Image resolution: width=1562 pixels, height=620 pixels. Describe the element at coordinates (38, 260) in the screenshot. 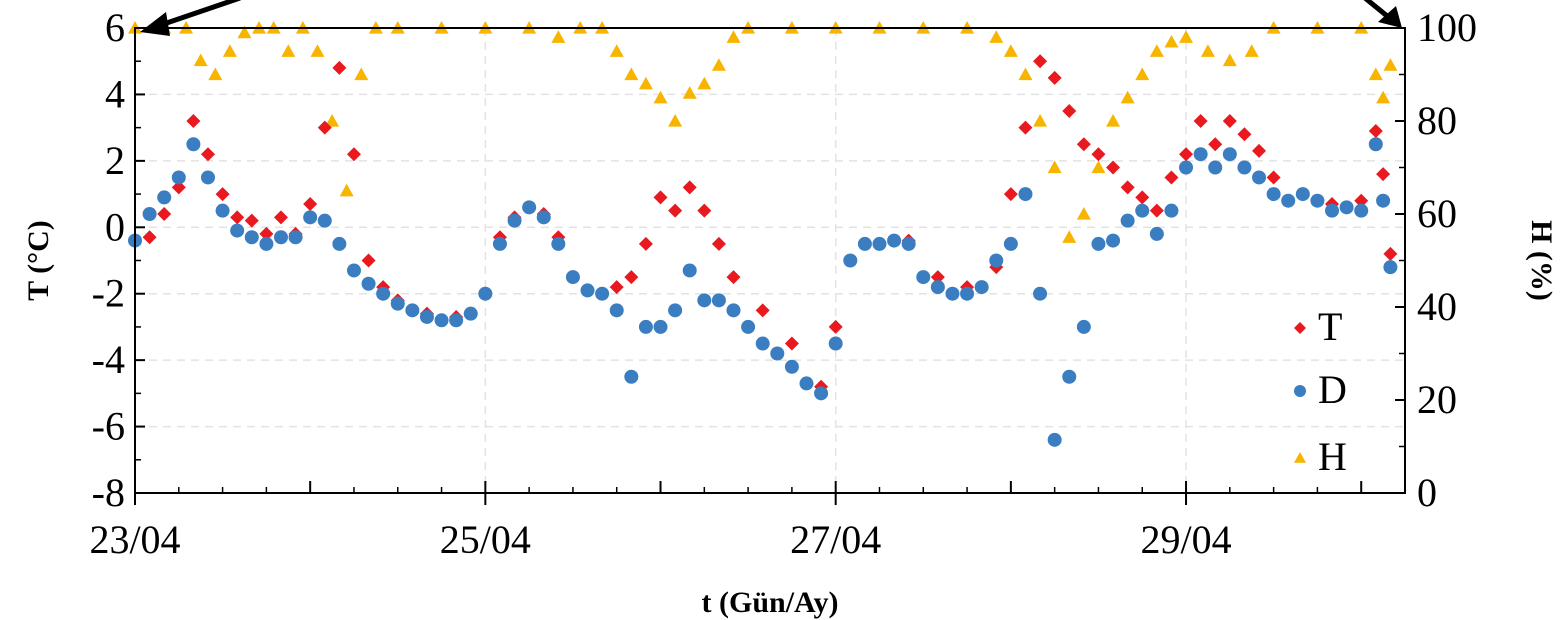

I see `y-left-axis-title: T (°C)` at that location.